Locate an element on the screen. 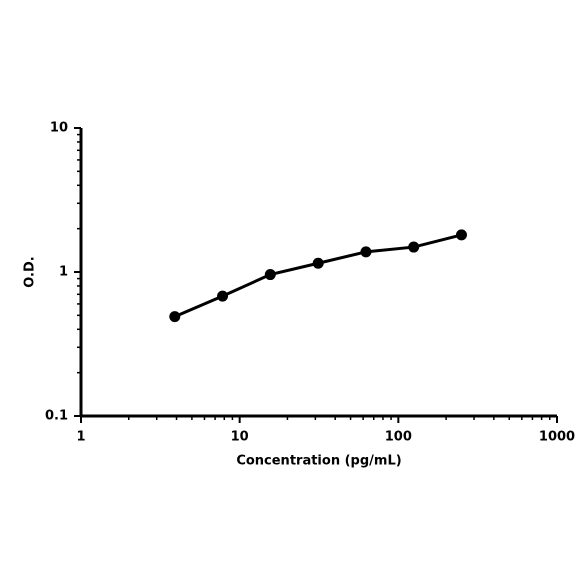  y-axis-label: O.D. is located at coordinates (30, 271).